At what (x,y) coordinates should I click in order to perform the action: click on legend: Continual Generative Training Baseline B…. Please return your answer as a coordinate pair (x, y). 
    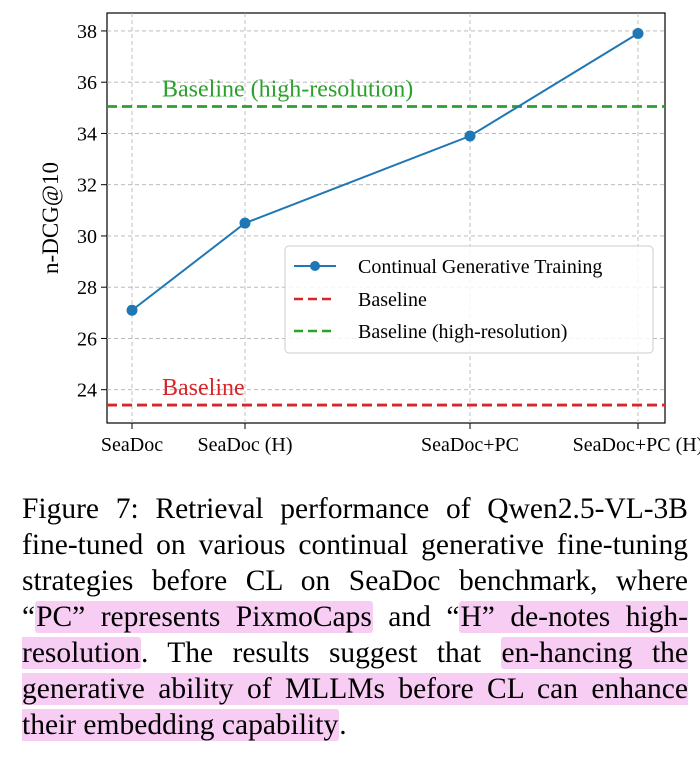
    Looking at the image, I should click on (469, 299).